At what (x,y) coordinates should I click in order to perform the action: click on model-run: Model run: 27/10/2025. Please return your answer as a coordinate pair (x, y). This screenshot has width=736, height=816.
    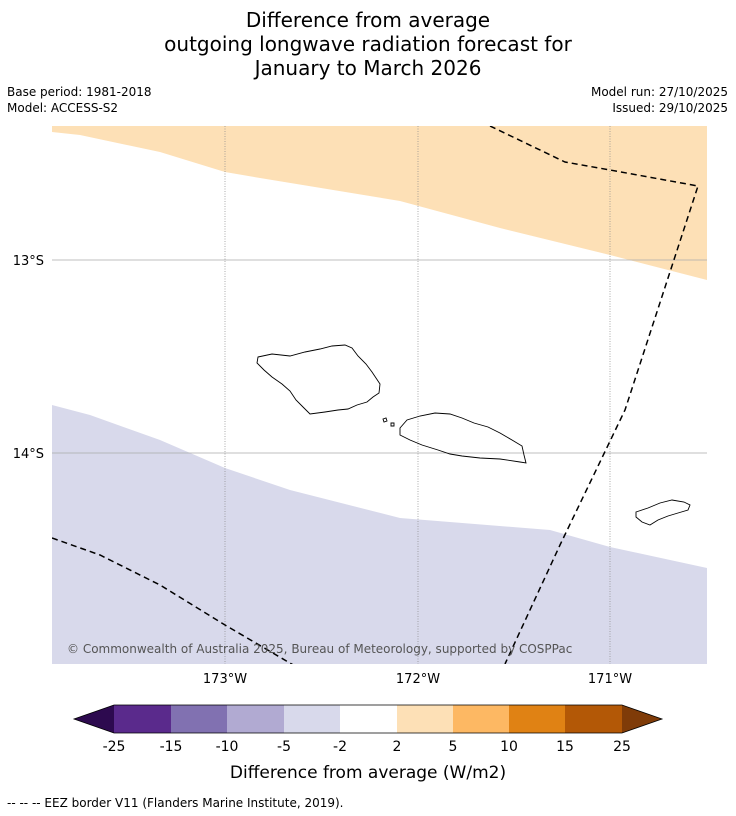
    Looking at the image, I should click on (659, 92).